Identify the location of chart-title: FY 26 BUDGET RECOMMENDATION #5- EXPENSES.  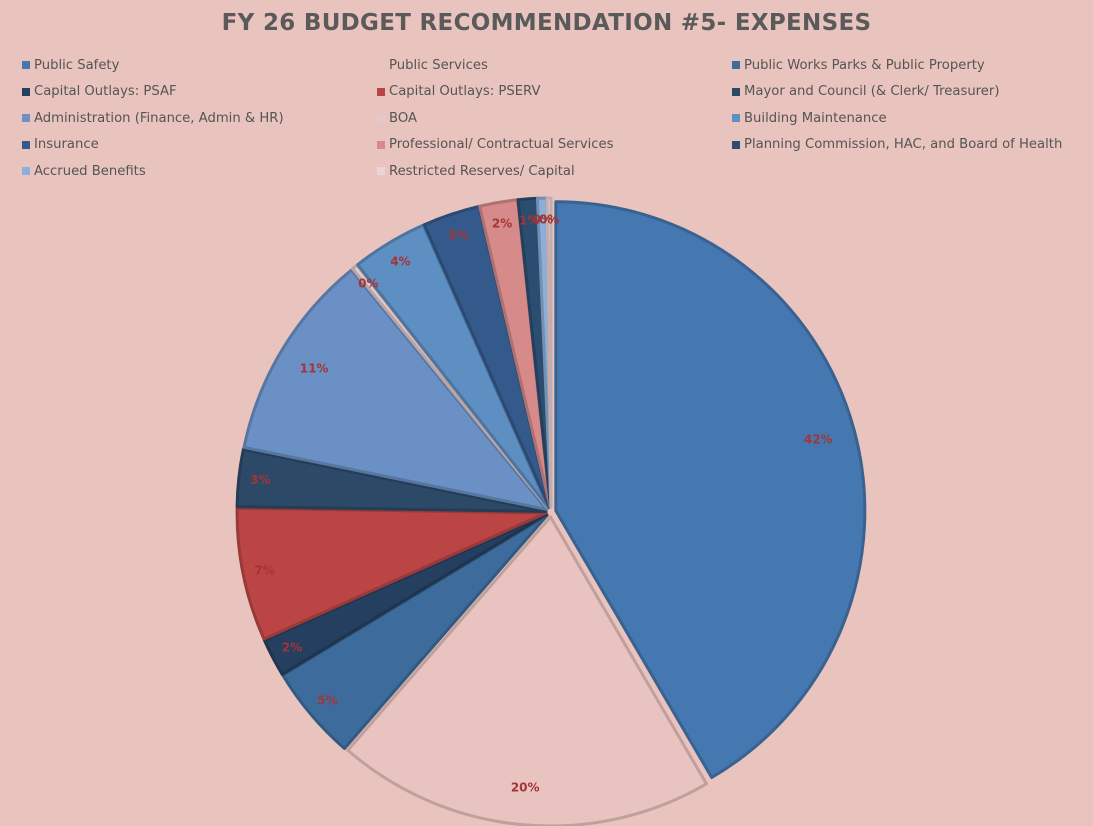
(546, 23).